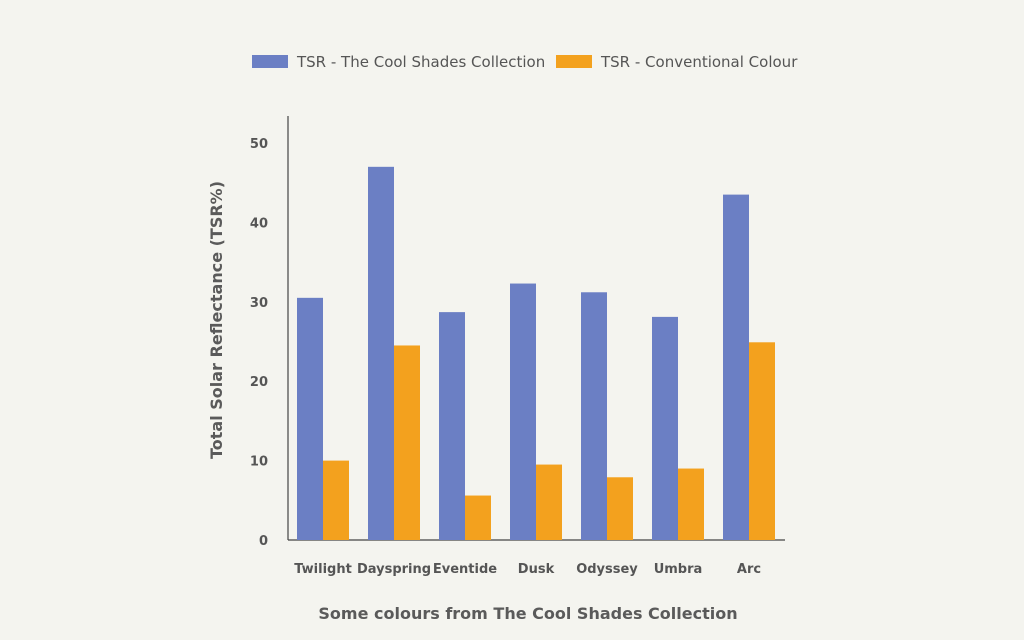 The width and height of the screenshot is (1024, 640). What do you see at coordinates (749, 569) in the screenshot?
I see `category-label-arc: Arc` at bounding box center [749, 569].